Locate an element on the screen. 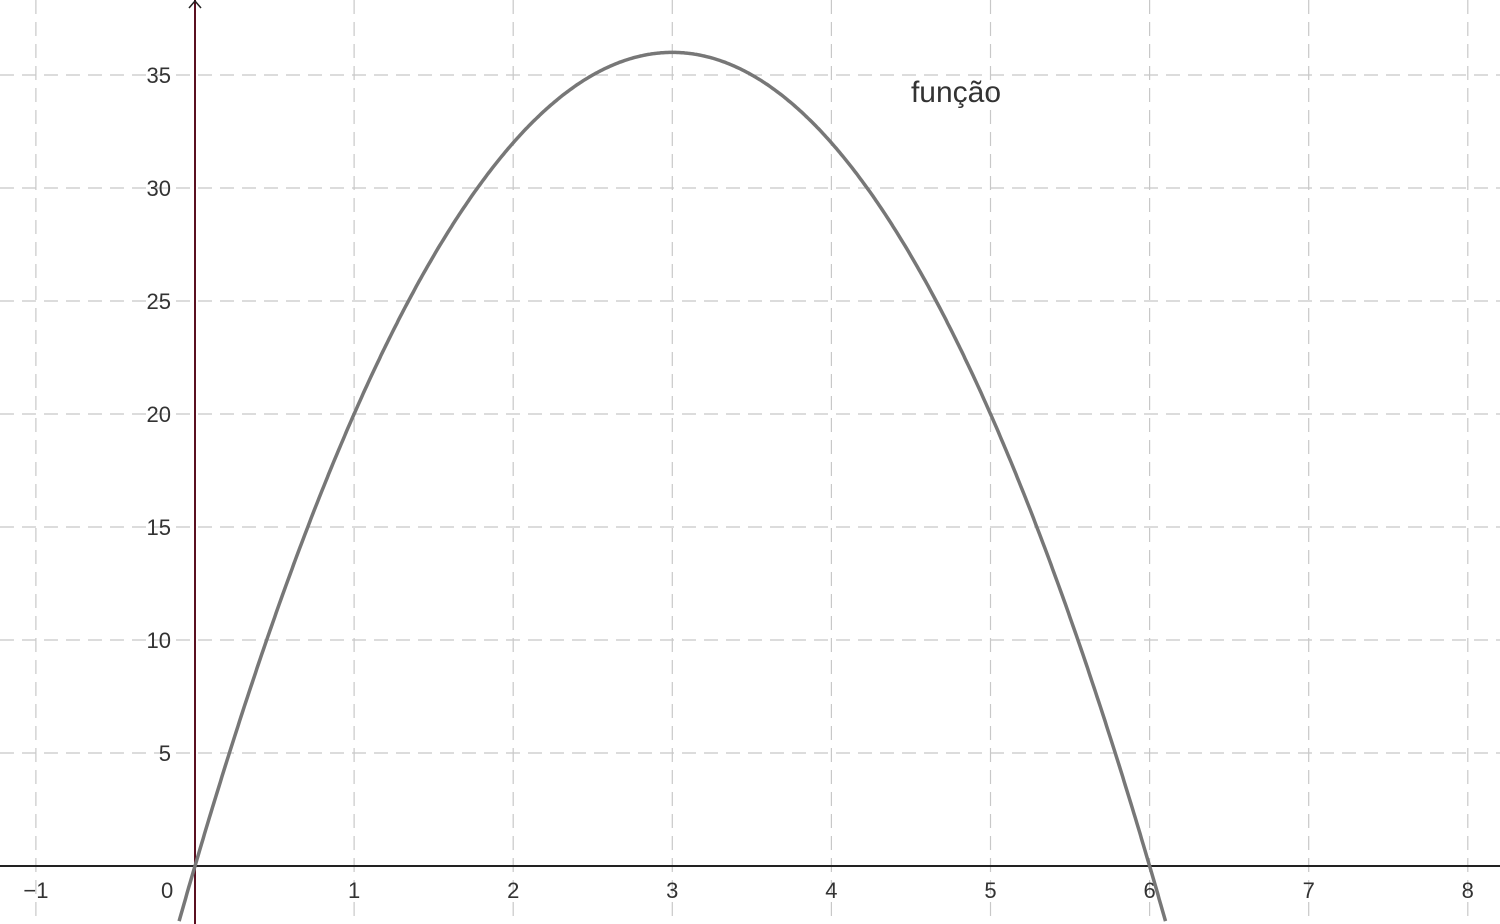 Image resolution: width=1500 pixels, height=924 pixels. x-tick-label: 6 is located at coordinates (1149, 890).